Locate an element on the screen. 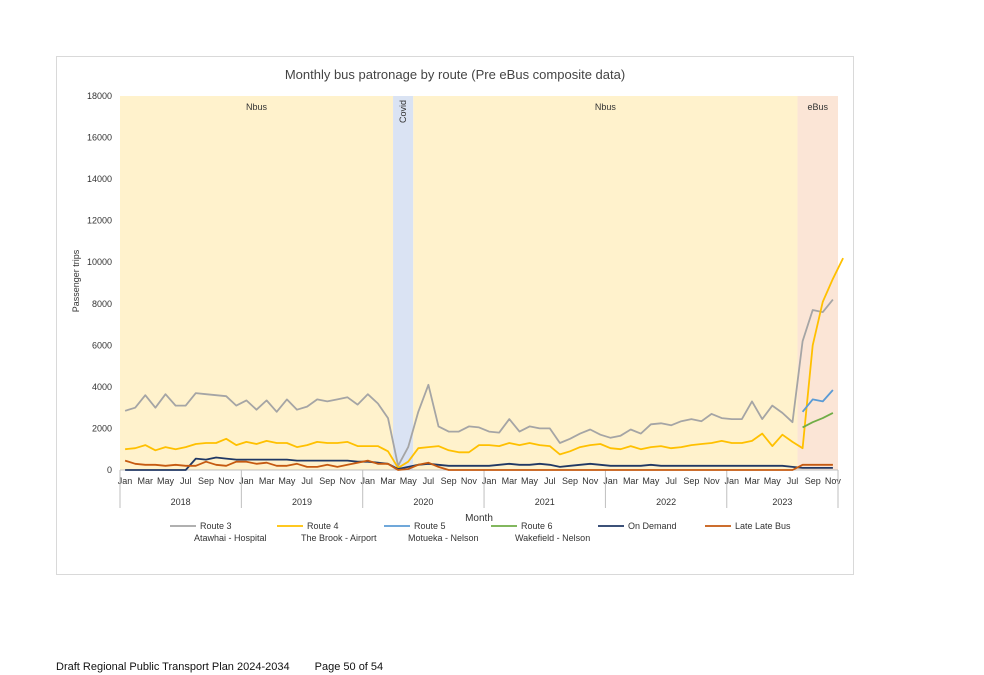  series-line-late-late-bus is located at coordinates (478, 465).